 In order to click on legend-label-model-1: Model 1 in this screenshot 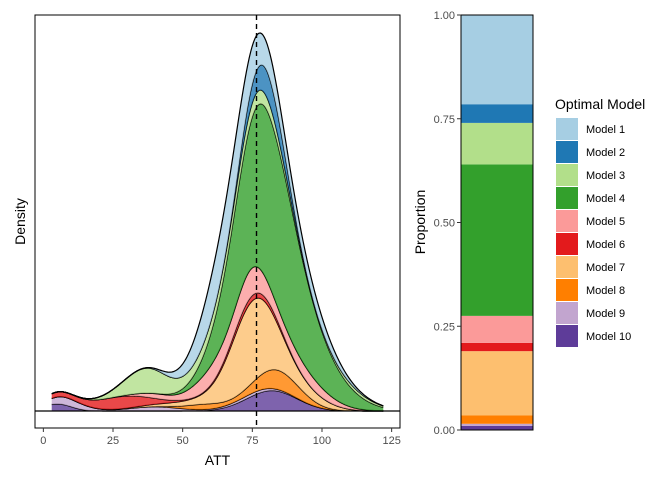, I will do `click(605, 130)`.